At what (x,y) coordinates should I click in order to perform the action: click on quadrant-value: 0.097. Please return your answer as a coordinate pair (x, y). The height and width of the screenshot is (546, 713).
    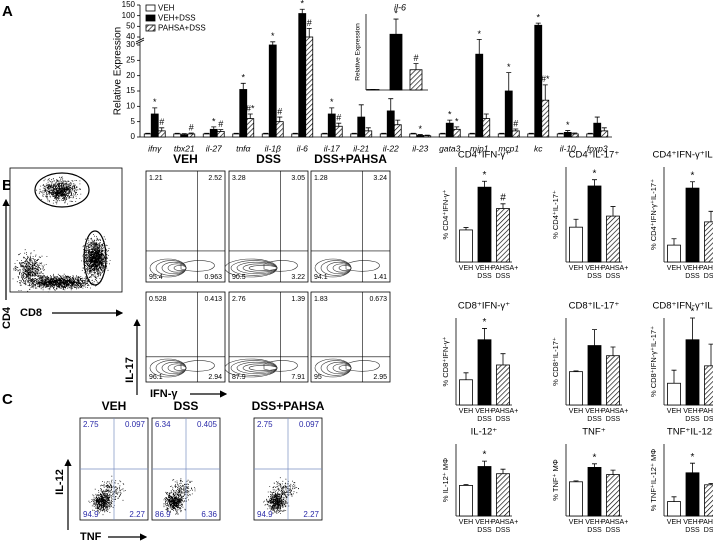
    Looking at the image, I should click on (135, 424).